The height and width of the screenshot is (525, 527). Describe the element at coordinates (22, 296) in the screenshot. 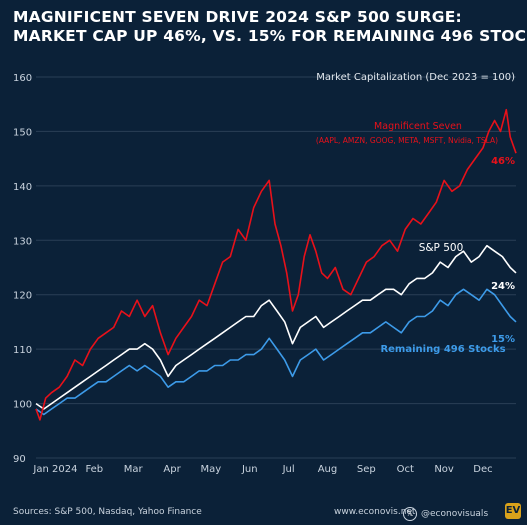

I see `y-tick-label: 120` at that location.